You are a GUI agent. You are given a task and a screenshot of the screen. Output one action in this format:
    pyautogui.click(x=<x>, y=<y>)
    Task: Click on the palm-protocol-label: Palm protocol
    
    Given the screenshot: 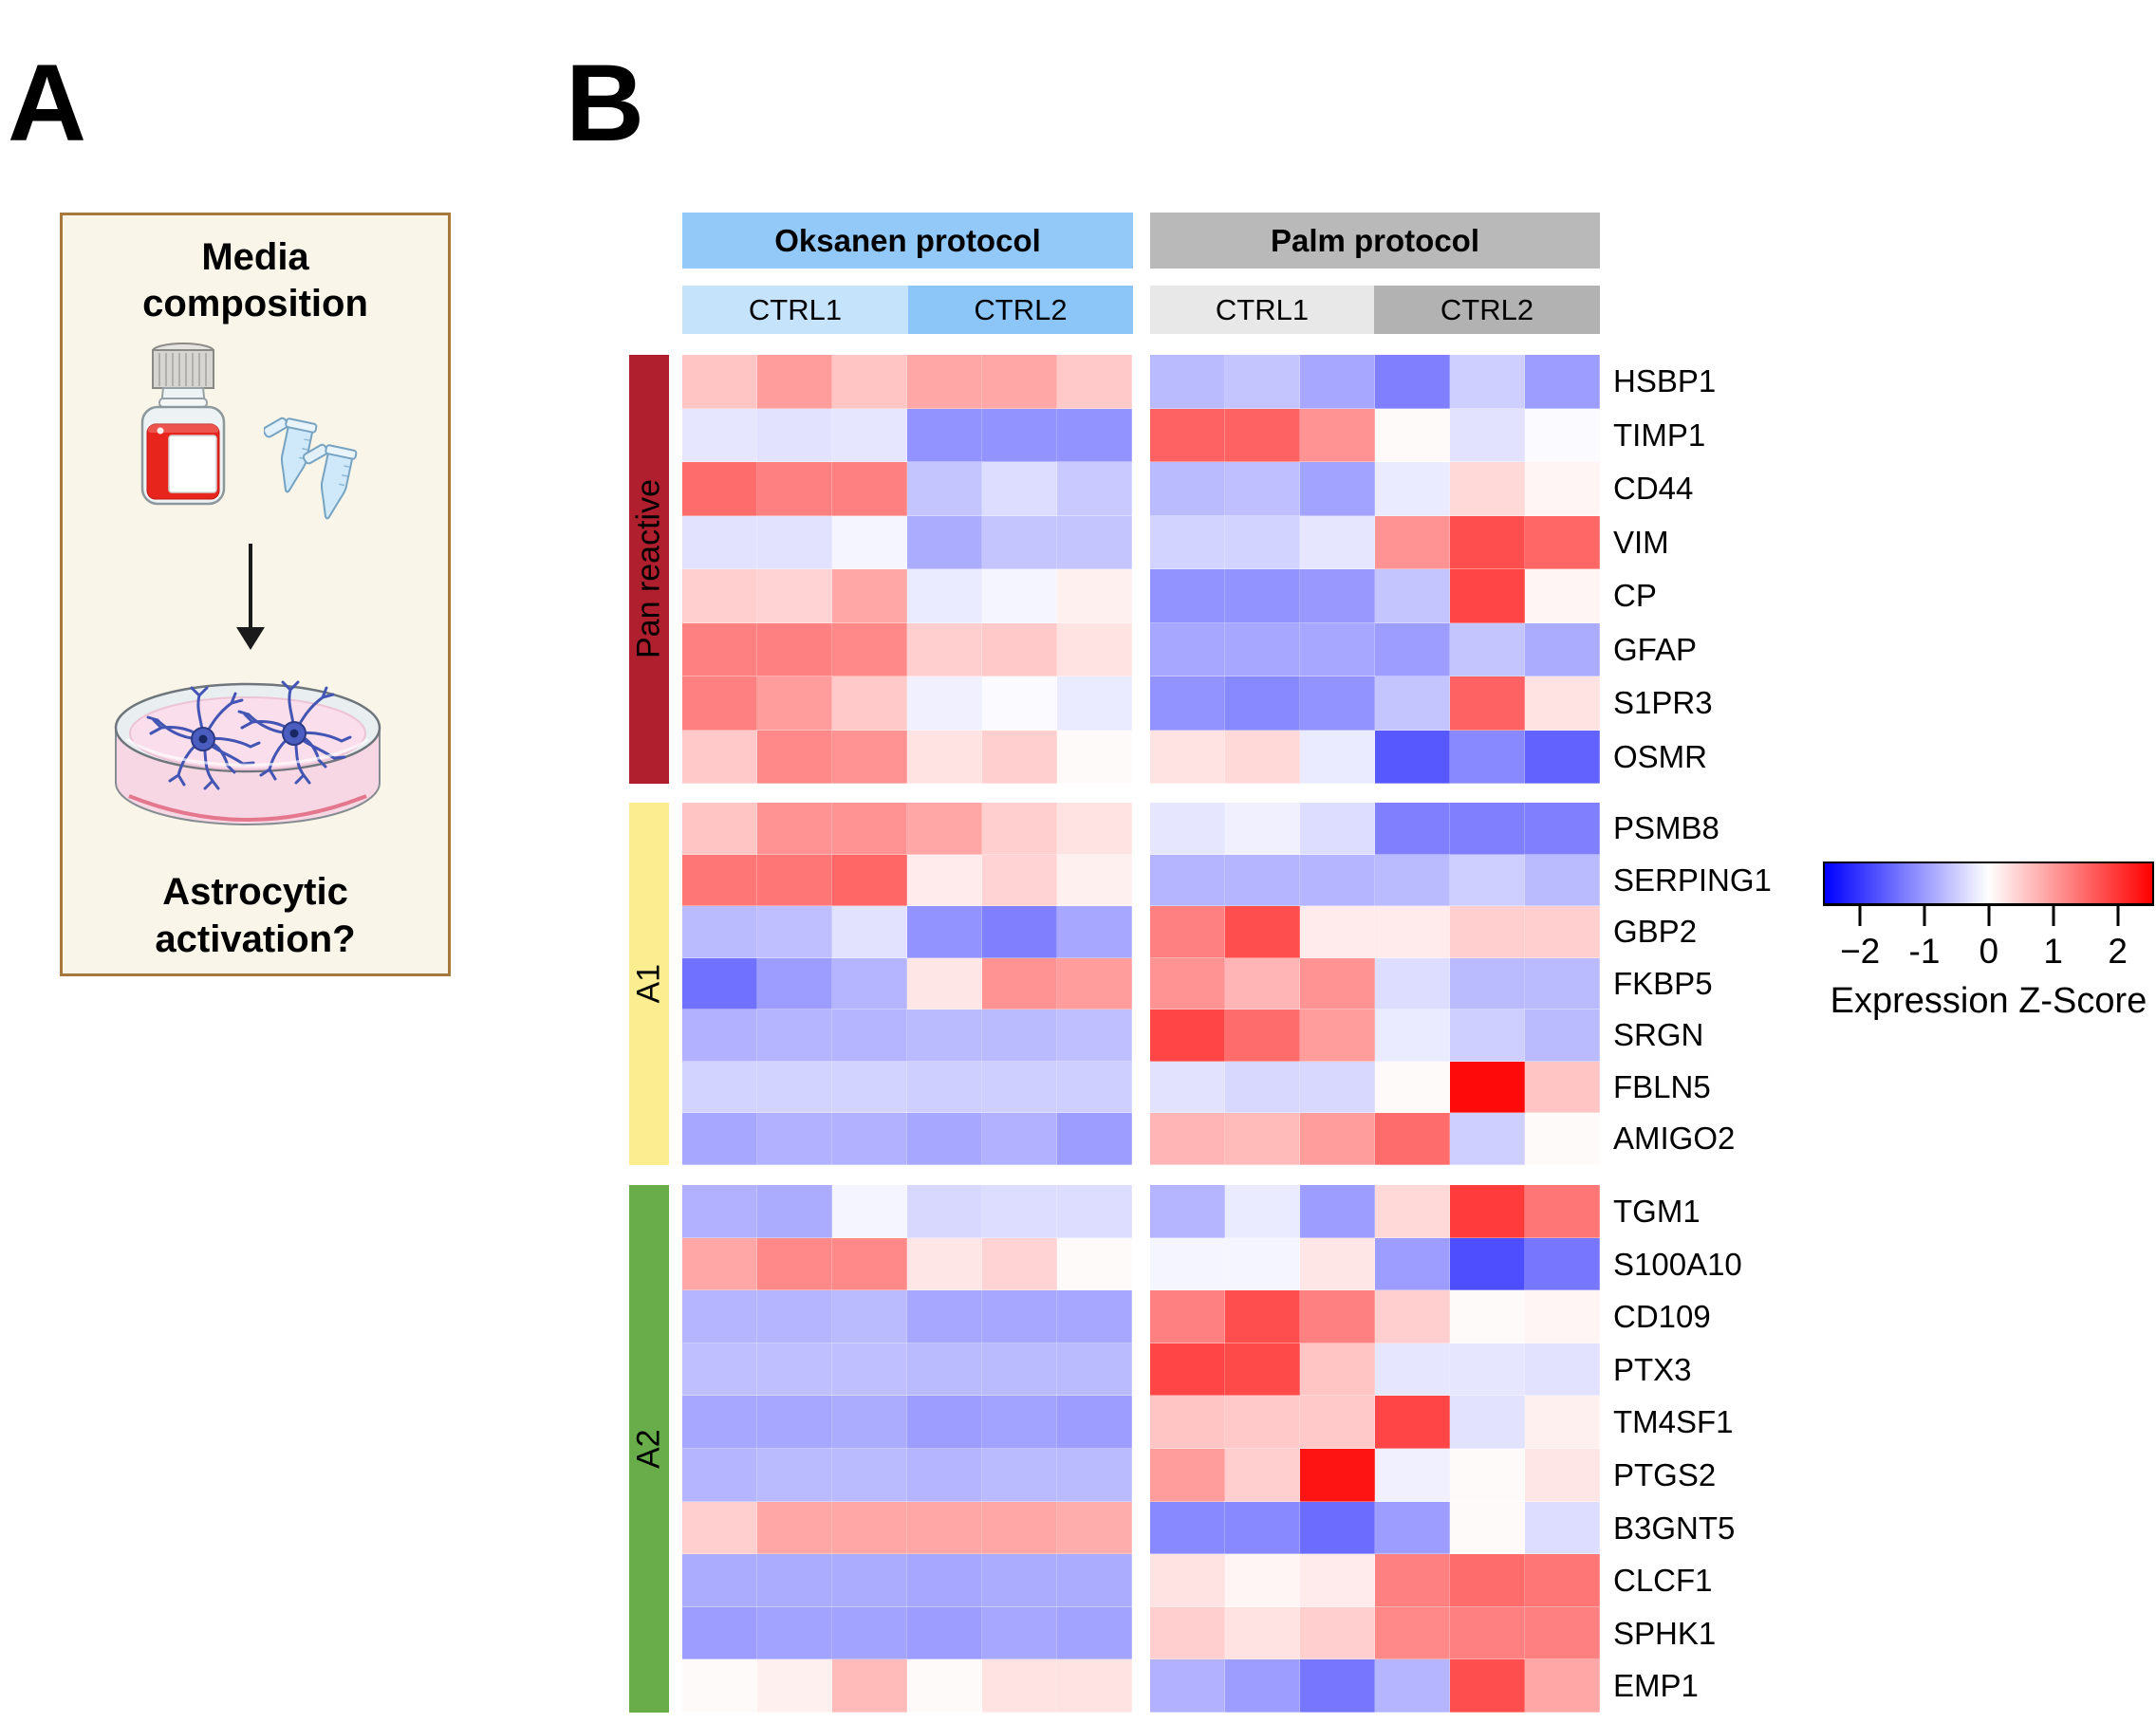 What is the action you would take?
    pyautogui.click(x=1375, y=240)
    